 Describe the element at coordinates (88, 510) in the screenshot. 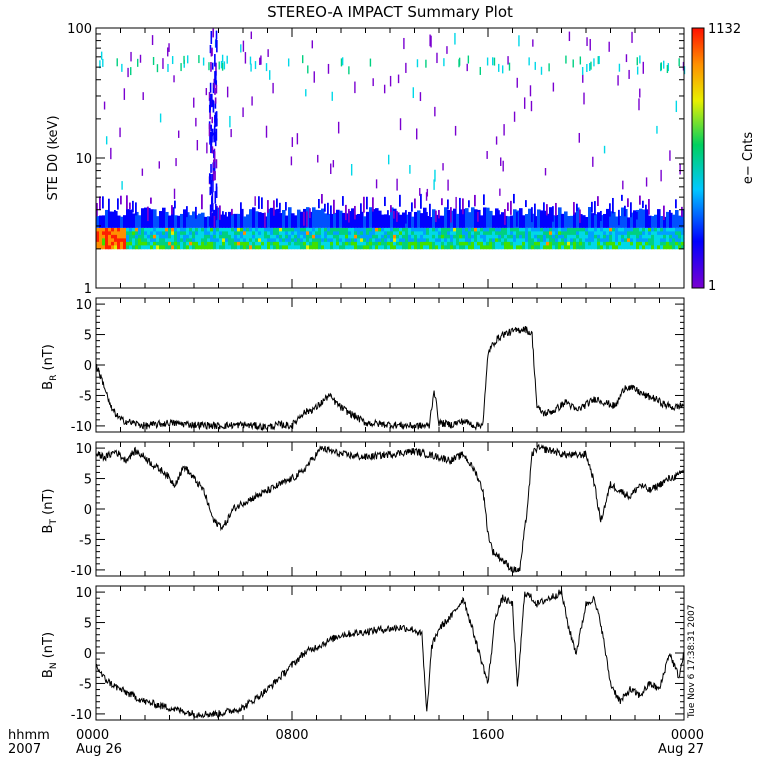

I see `bt-y-tick-label: 0` at that location.